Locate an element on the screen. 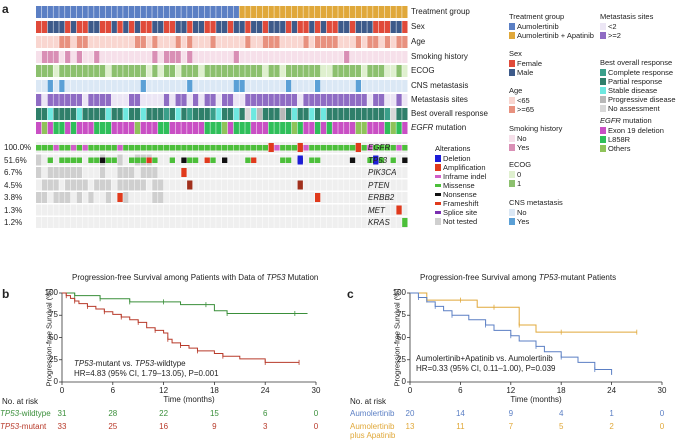 This screenshot has width=685, height=447. legend-item: Frameshift is located at coordinates (461, 203).